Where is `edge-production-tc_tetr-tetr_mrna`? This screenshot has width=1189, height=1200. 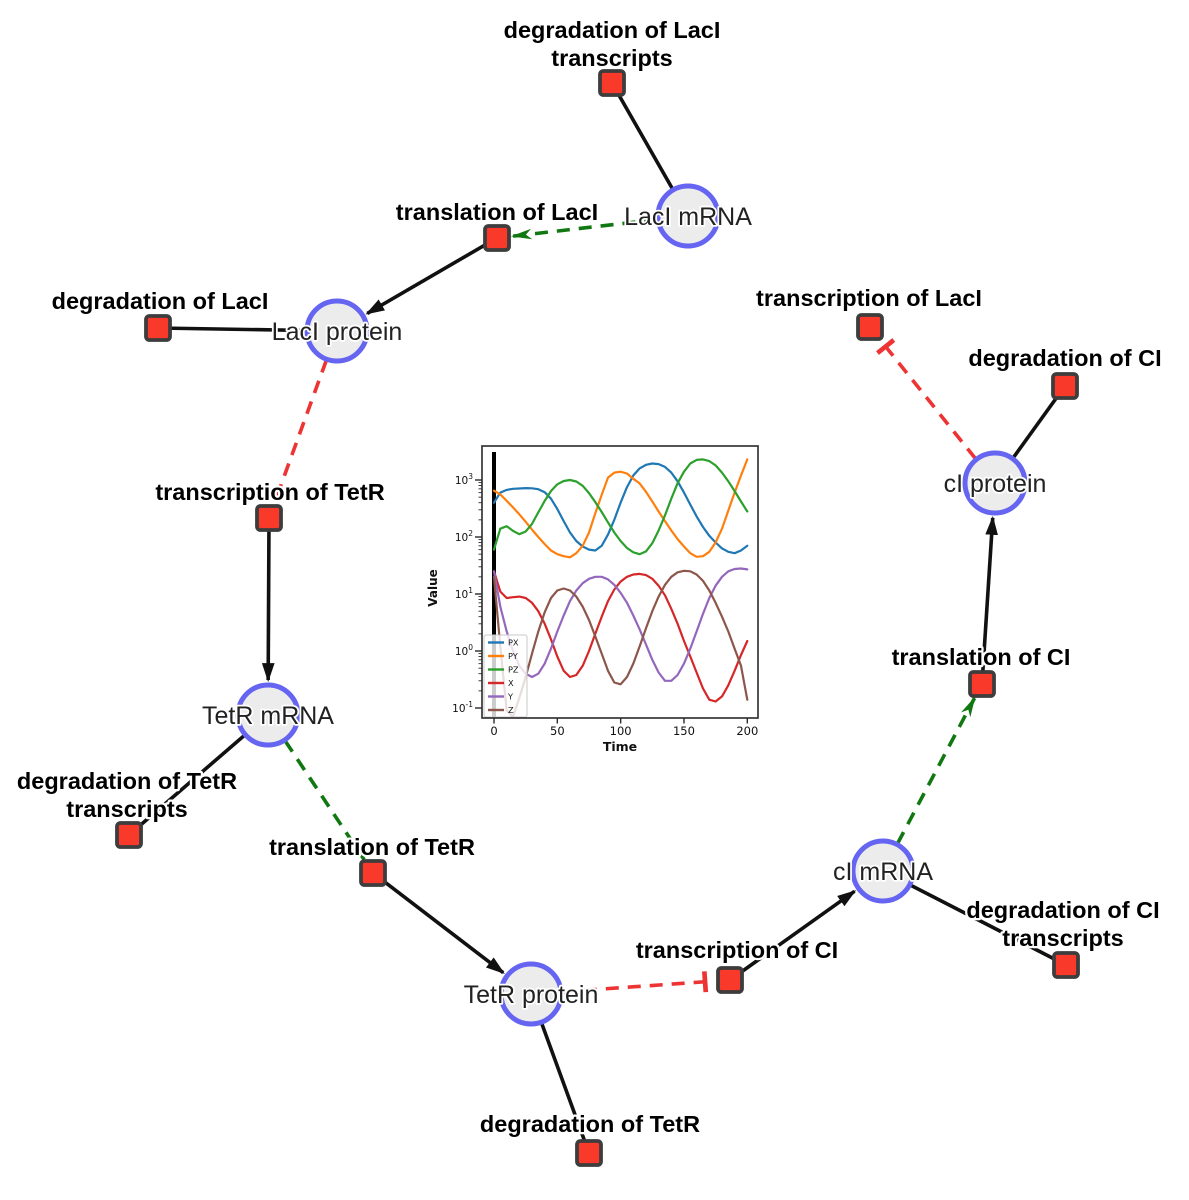
edge-production-tc_tetr-tetr_mrna is located at coordinates (268, 600).